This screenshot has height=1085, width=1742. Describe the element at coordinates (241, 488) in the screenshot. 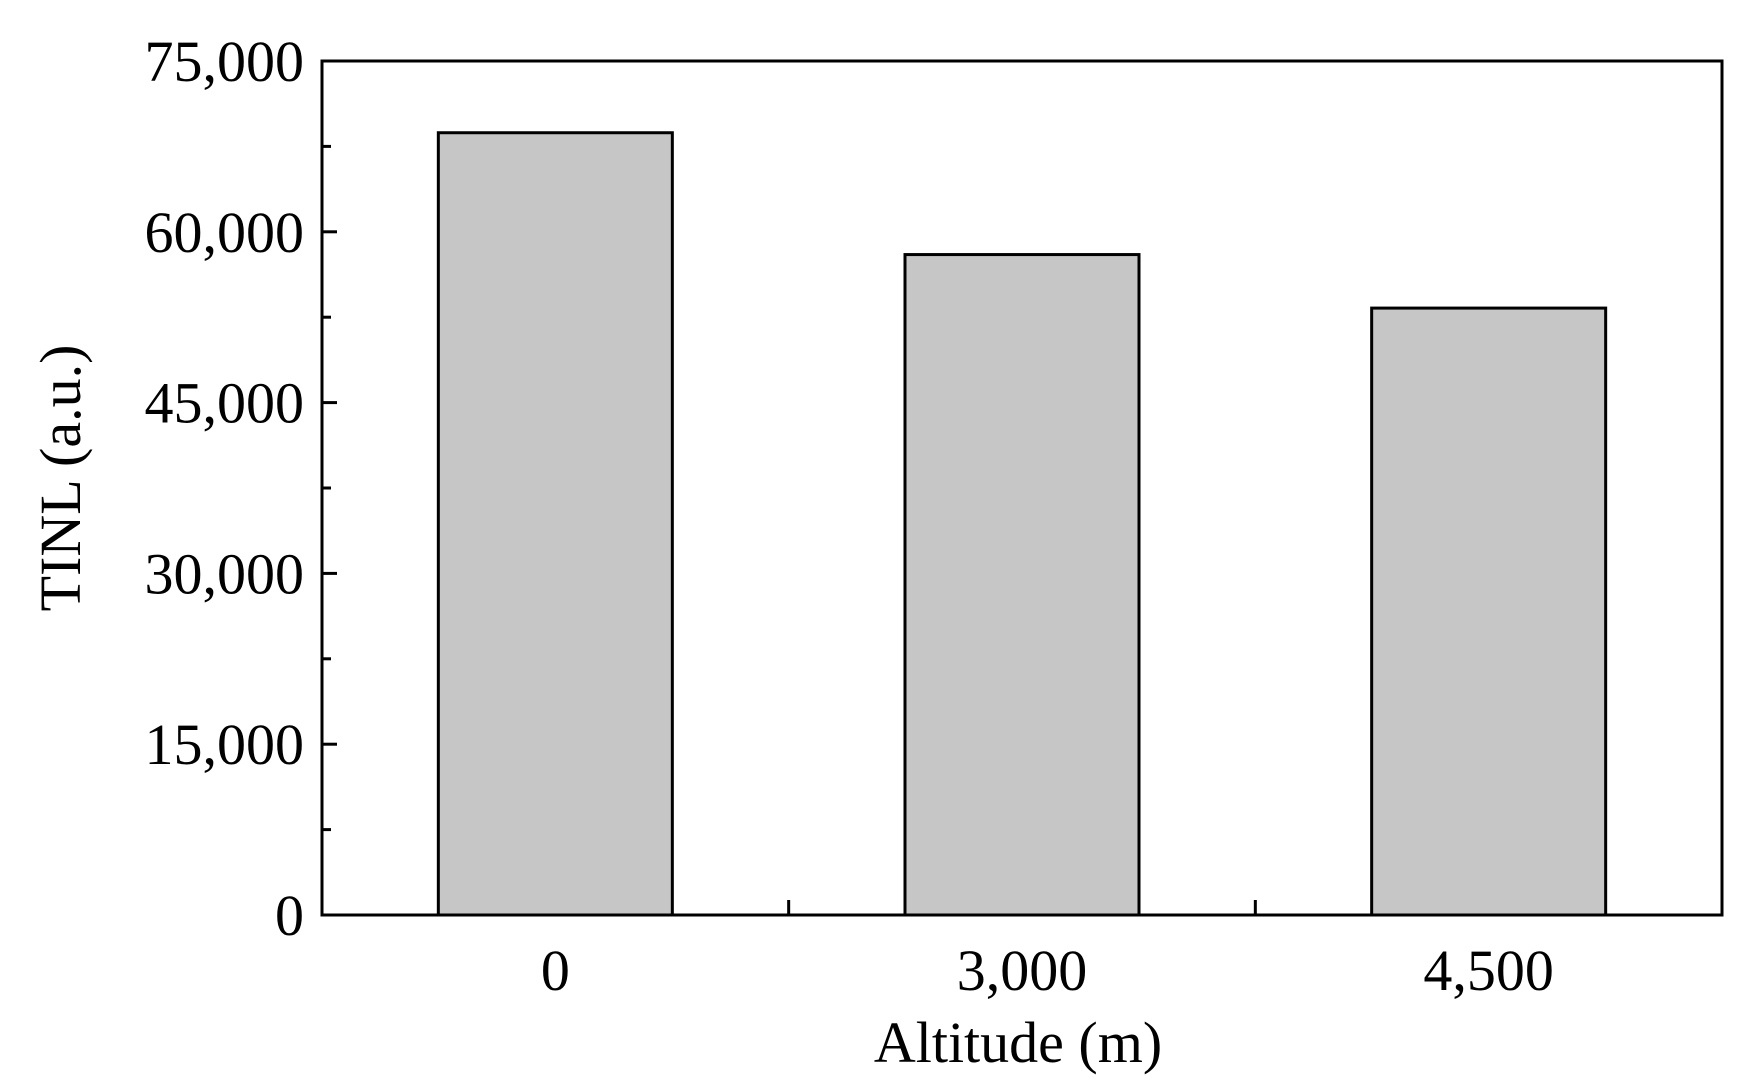

I see `y-axis-ticks: 0 15,000 30,000 45,000 60,000 75,000` at that location.